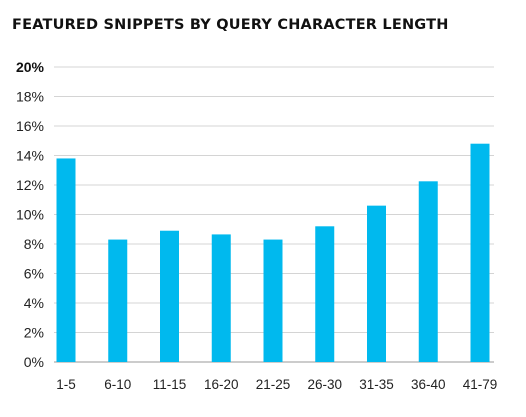 Image resolution: width=526 pixels, height=417 pixels. I want to click on y-tick-label: 6%, so click(34, 274).